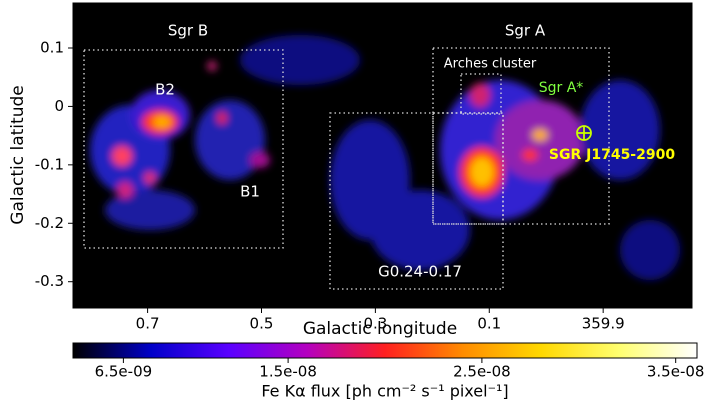  I want to click on colorbar-tick-label: 6.5e-09, so click(124, 372).